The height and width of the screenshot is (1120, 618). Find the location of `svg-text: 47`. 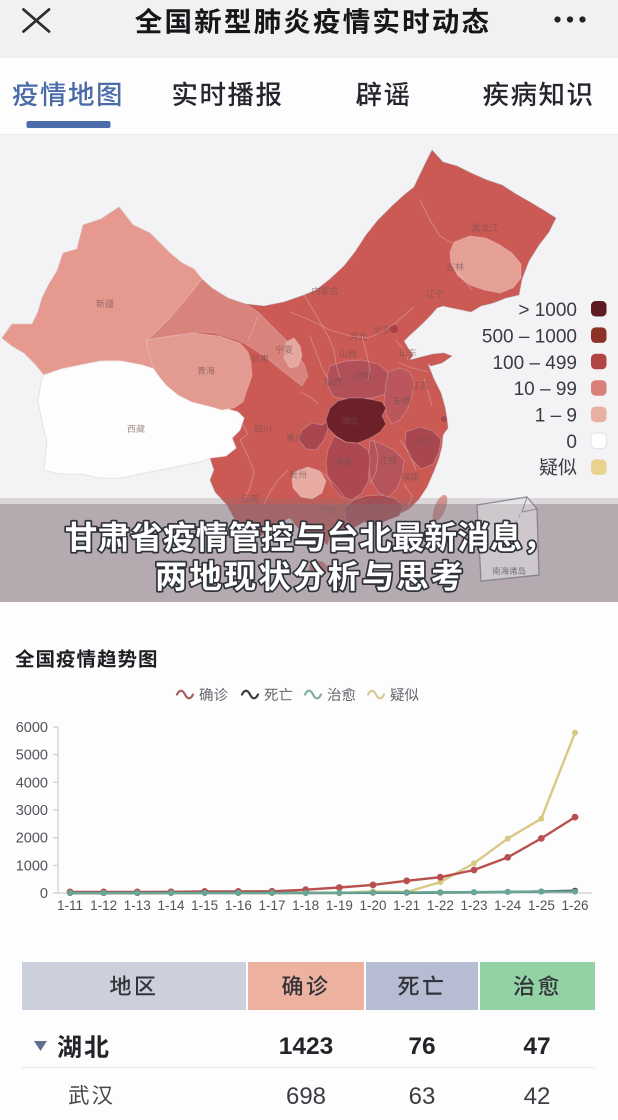

svg-text: 47 is located at coordinates (536, 1046).